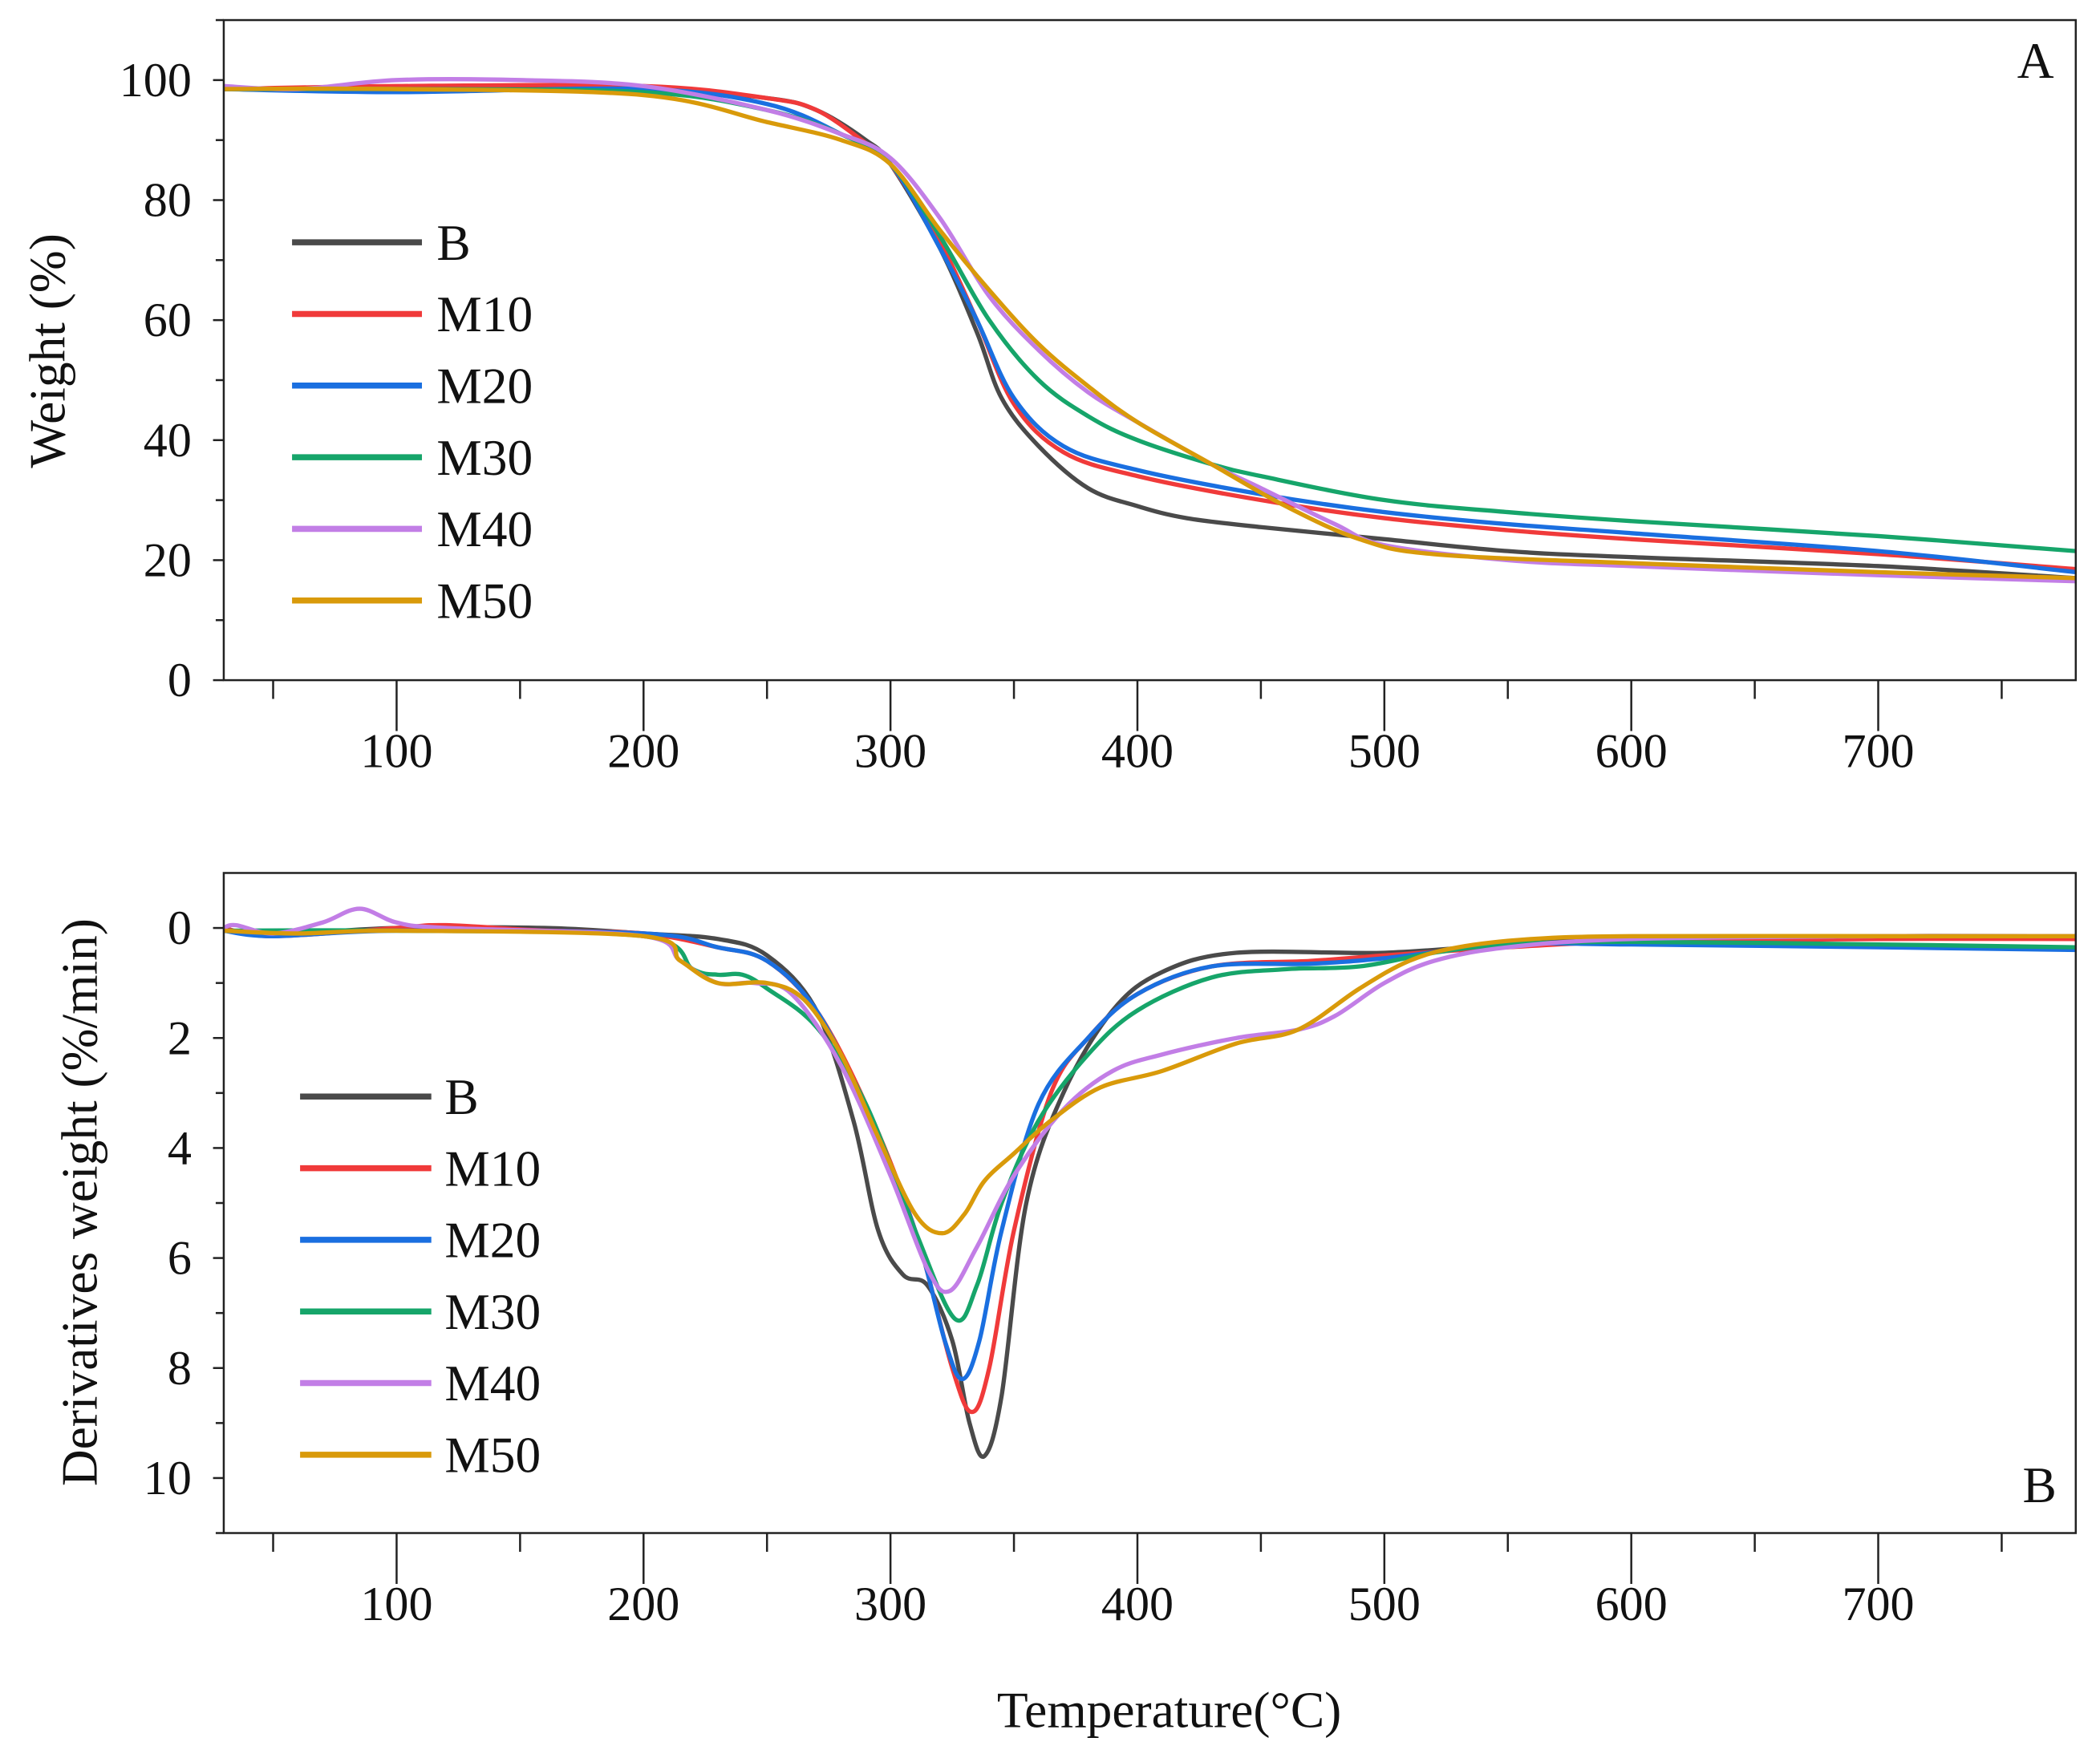 The height and width of the screenshot is (1762, 2100). What do you see at coordinates (79, 1202) in the screenshot?
I see `y-axis-title-b: Derivatives weight (%/min)` at bounding box center [79, 1202].